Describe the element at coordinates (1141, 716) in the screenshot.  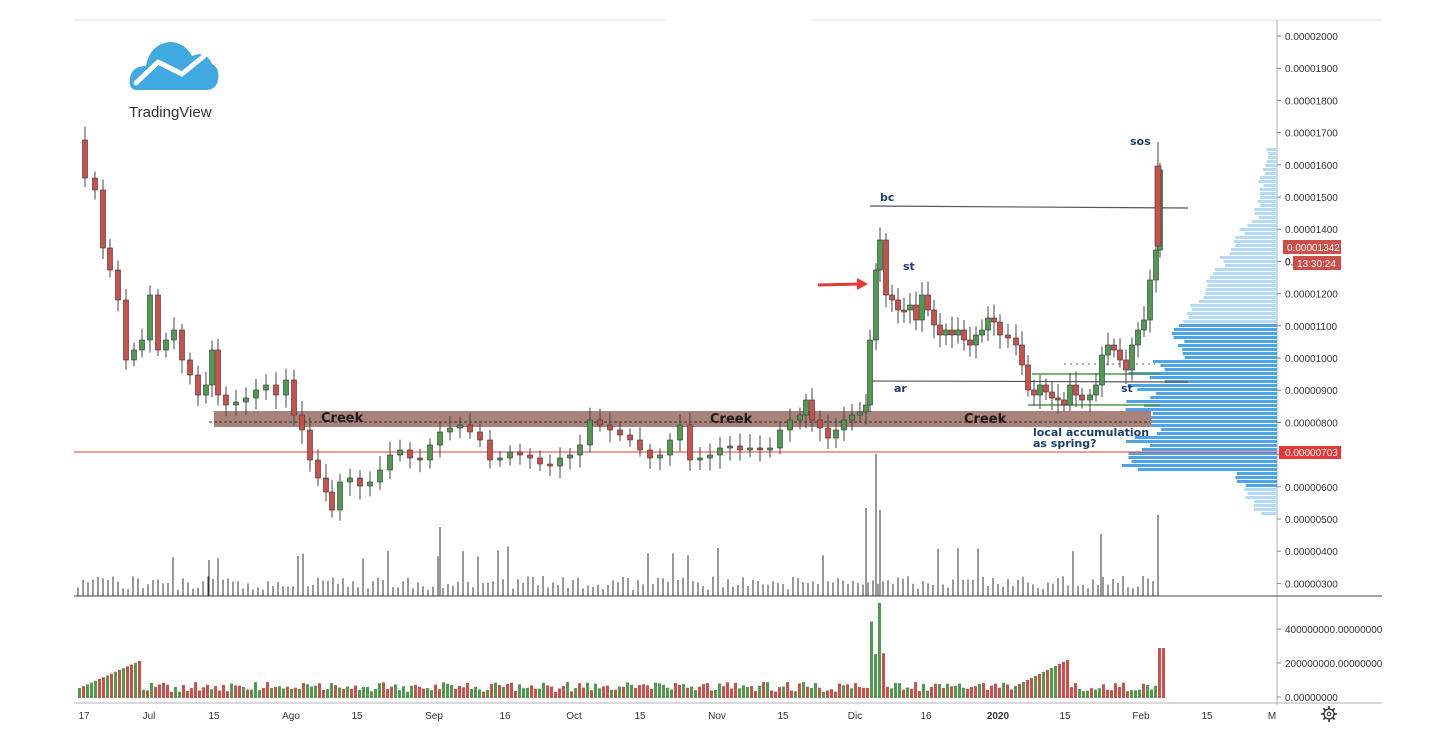
I see `time-tick-label: Feb` at that location.